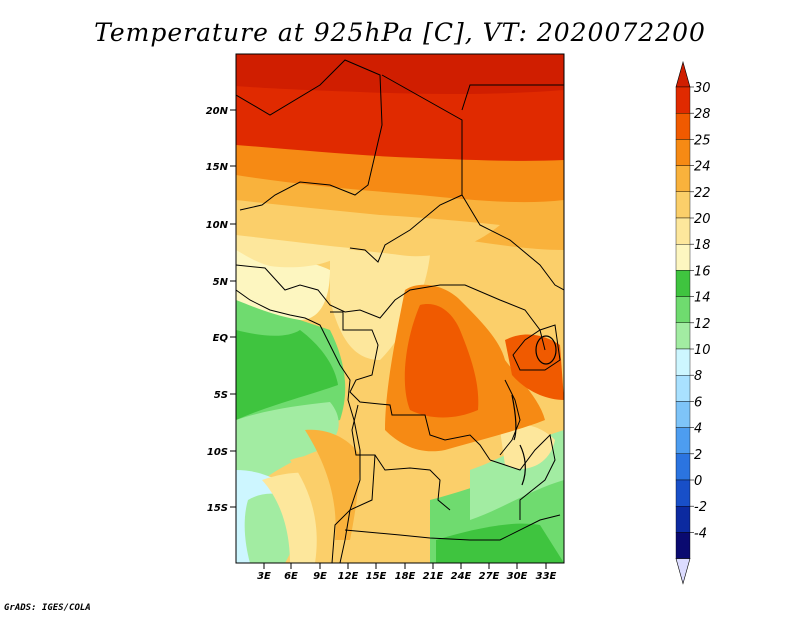  Describe the element at coordinates (702, 298) in the screenshot. I see `colorbar-label: 14` at that location.